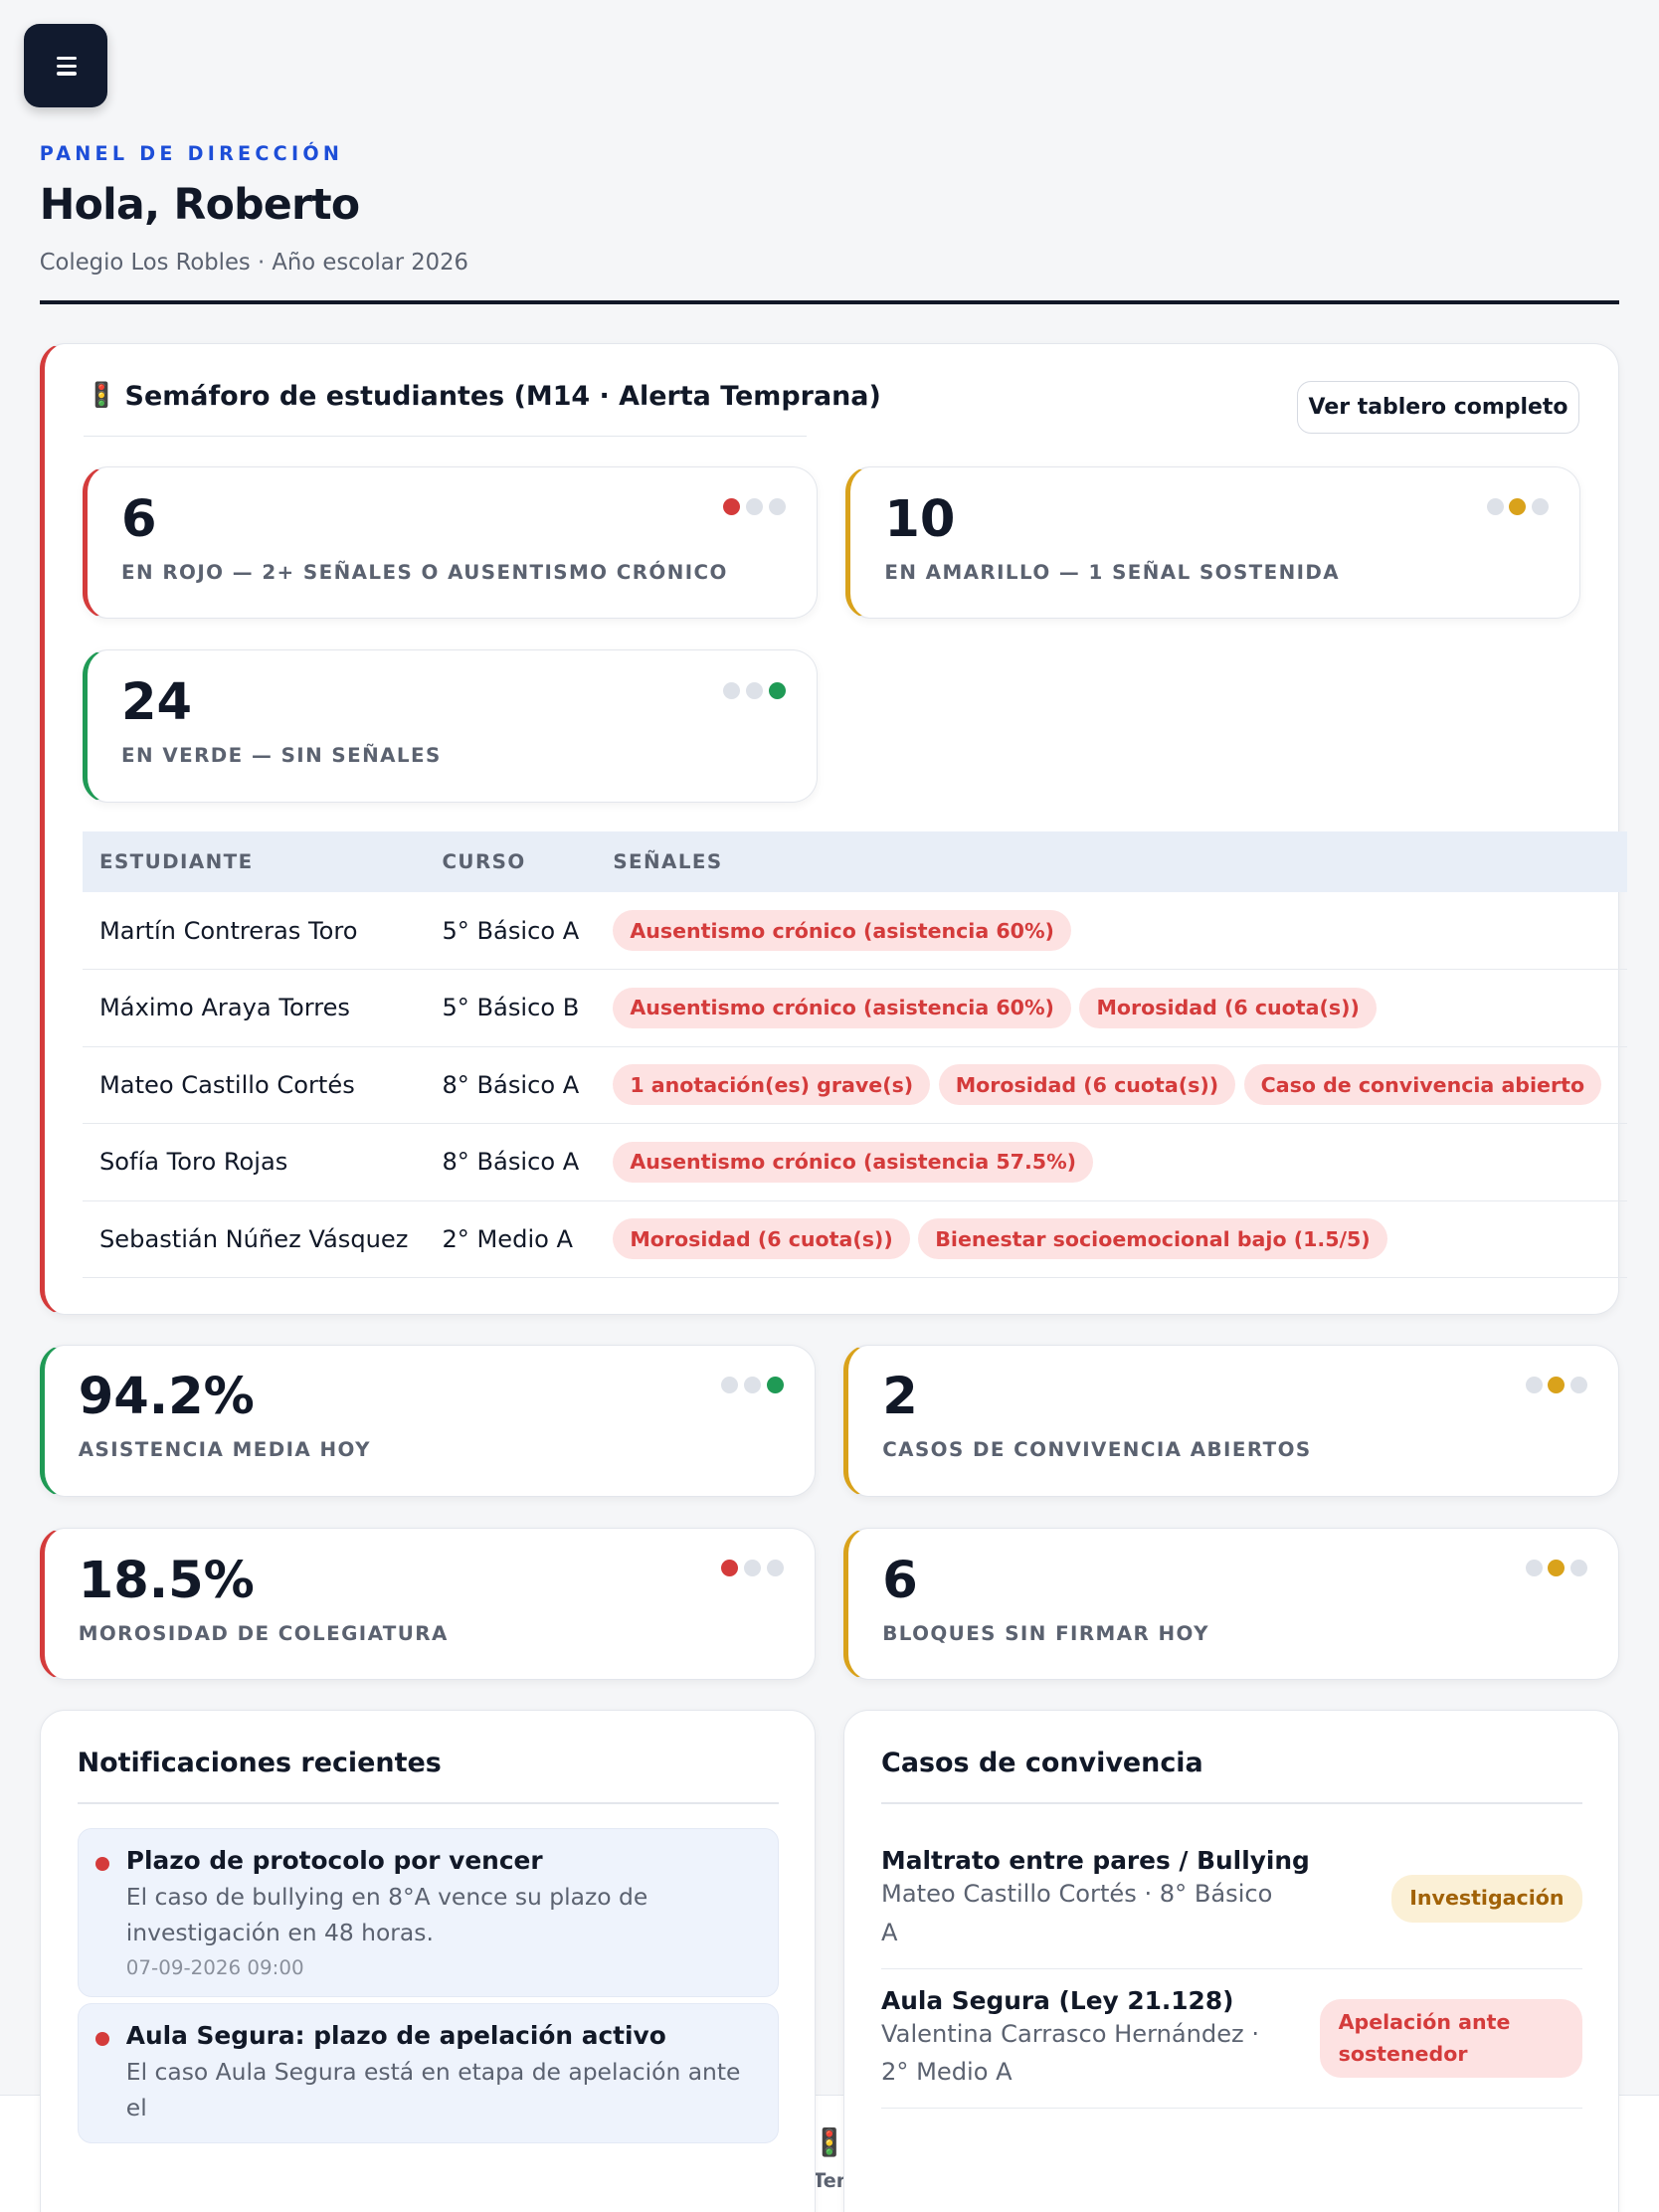  I want to click on column-header: CURSO, so click(511, 862).